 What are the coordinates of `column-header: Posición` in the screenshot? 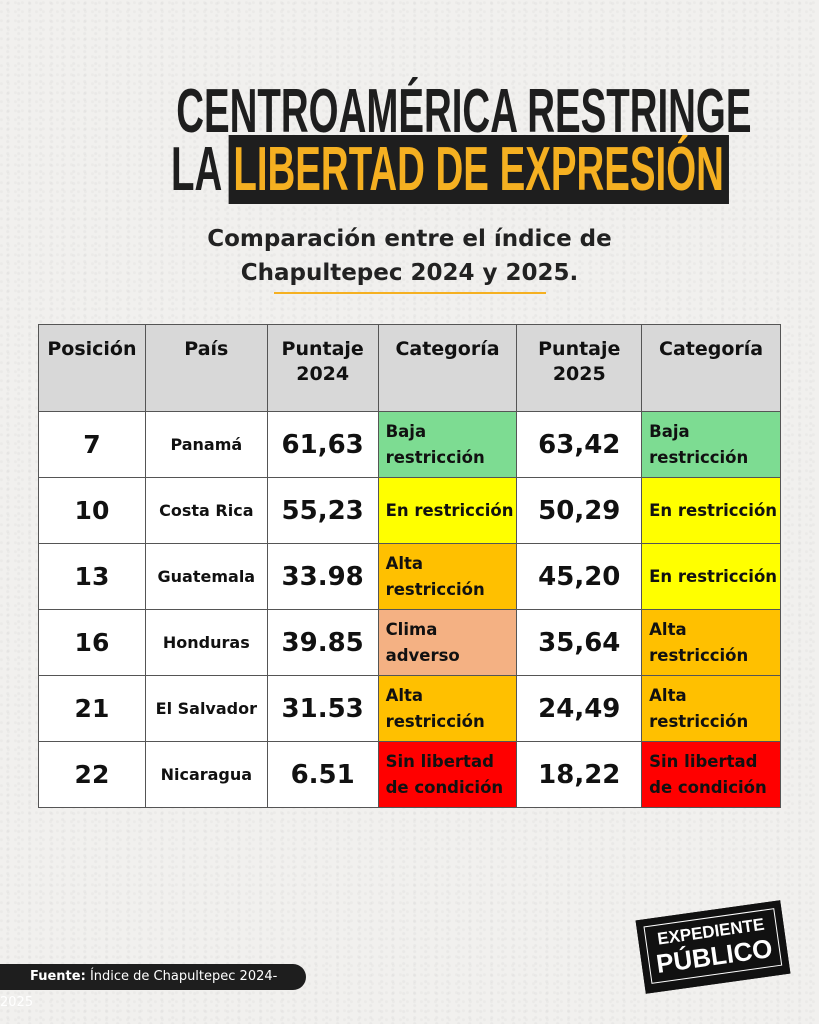 It's located at (92, 368).